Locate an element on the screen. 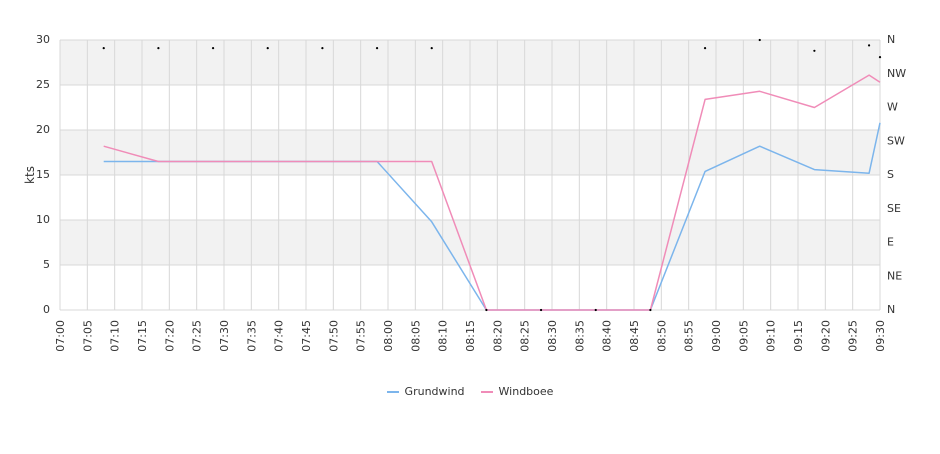 The image size is (940, 454). x-tick-label: 09:20 is located at coordinates (825, 336).